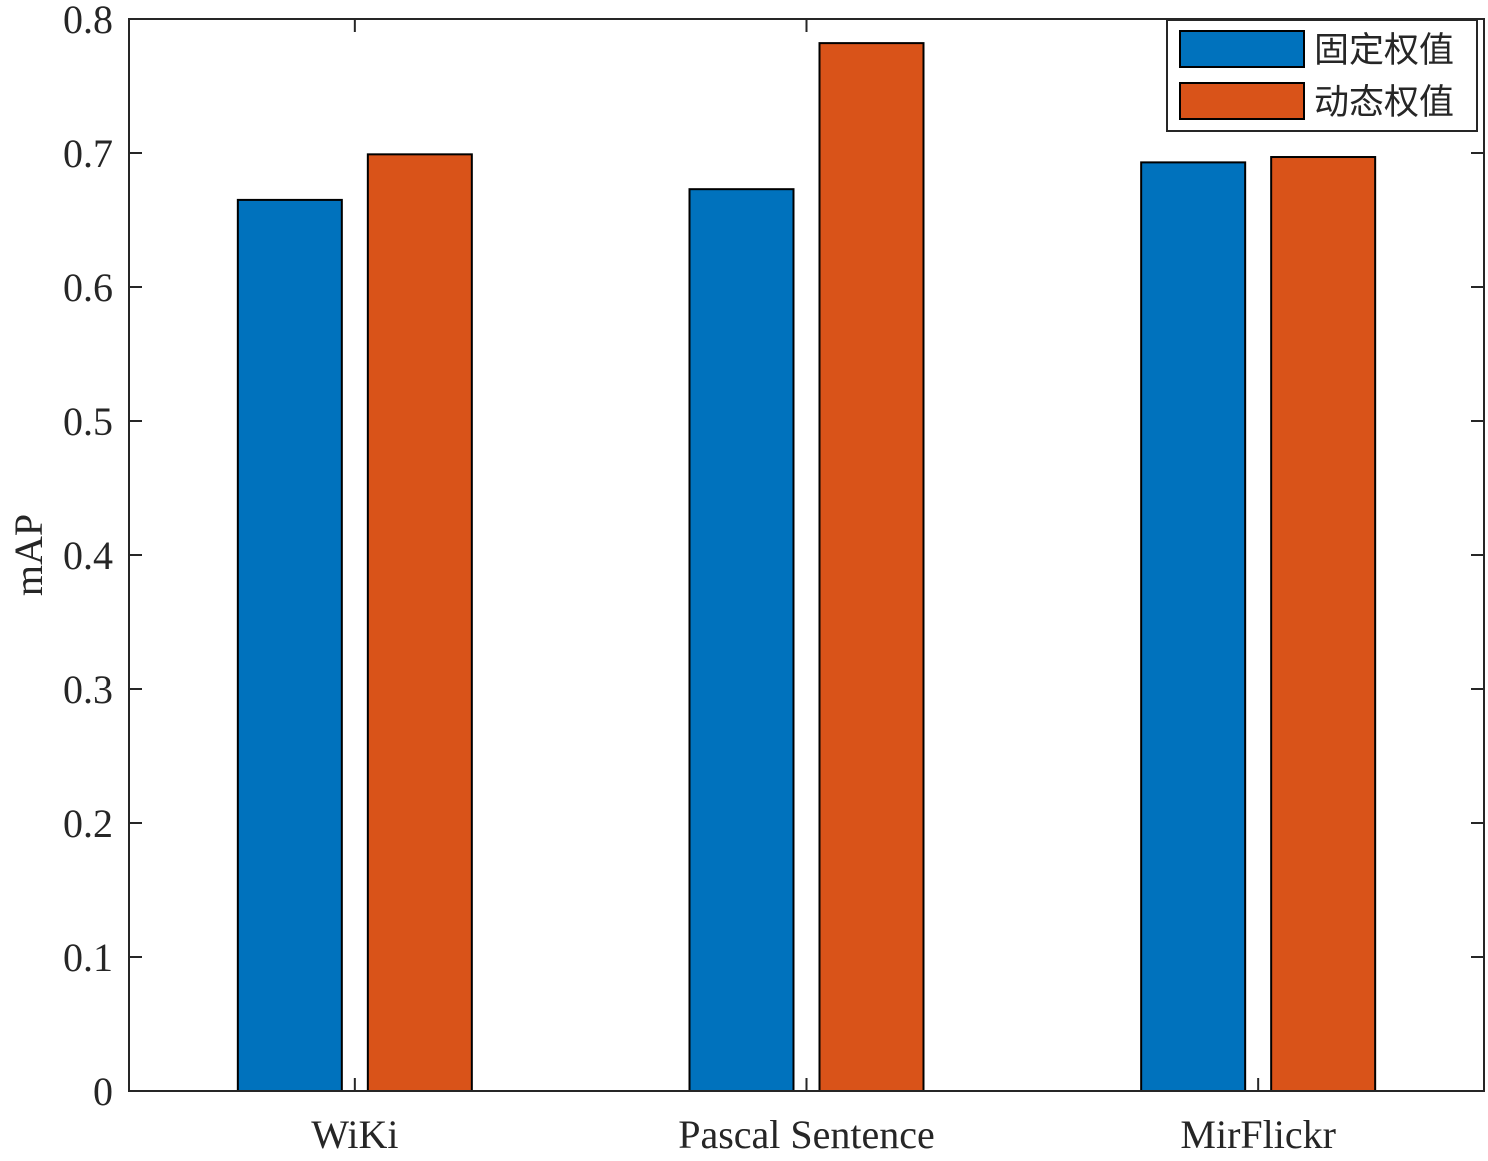  I want to click on legend-swatch-dynamic, so click(1242, 101).